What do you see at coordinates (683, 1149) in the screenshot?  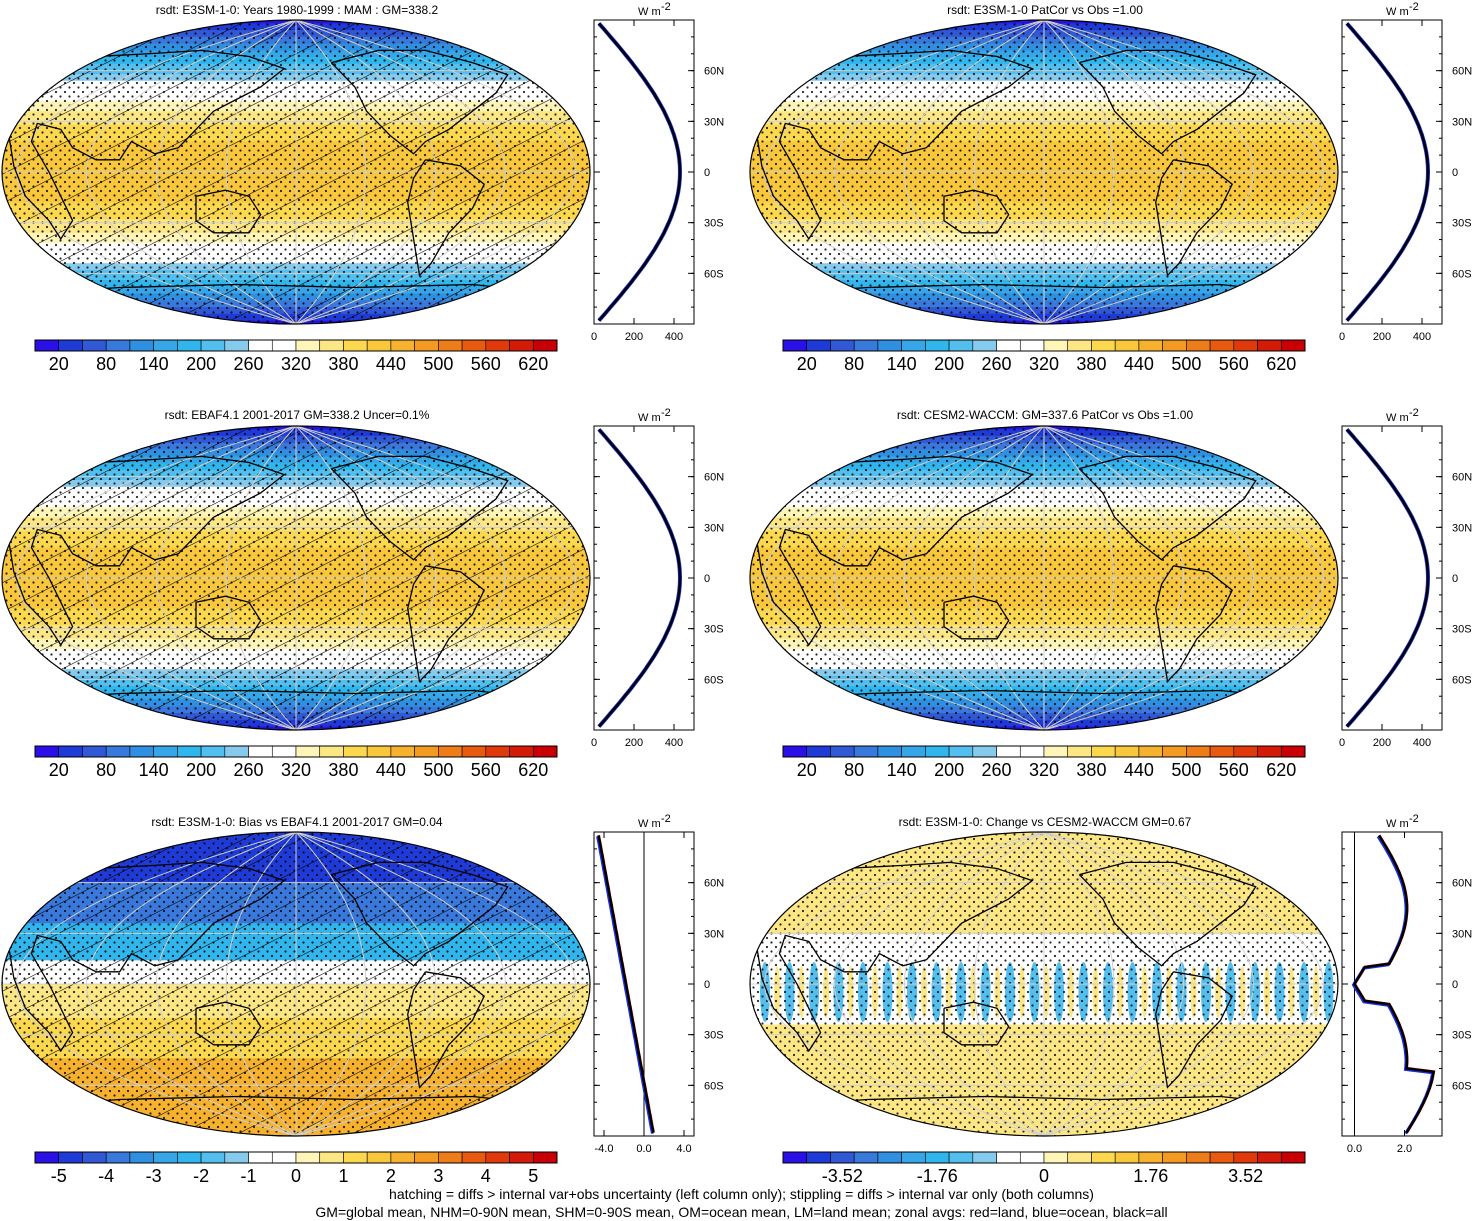 I see `x-tick-label: 4.0` at bounding box center [683, 1149].